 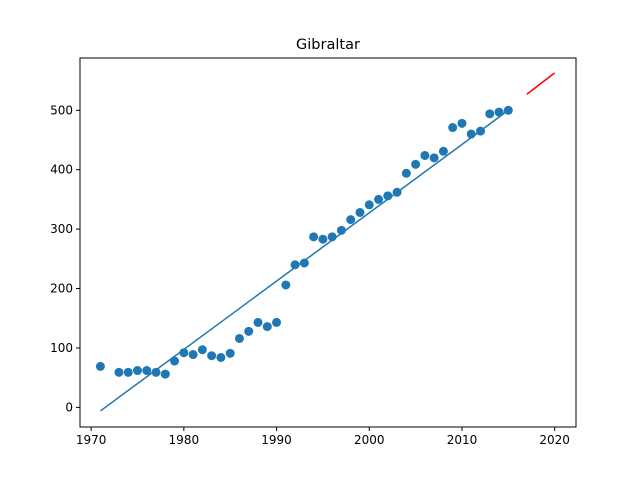 I want to click on x-tick-label: 1980, so click(x=184, y=440).